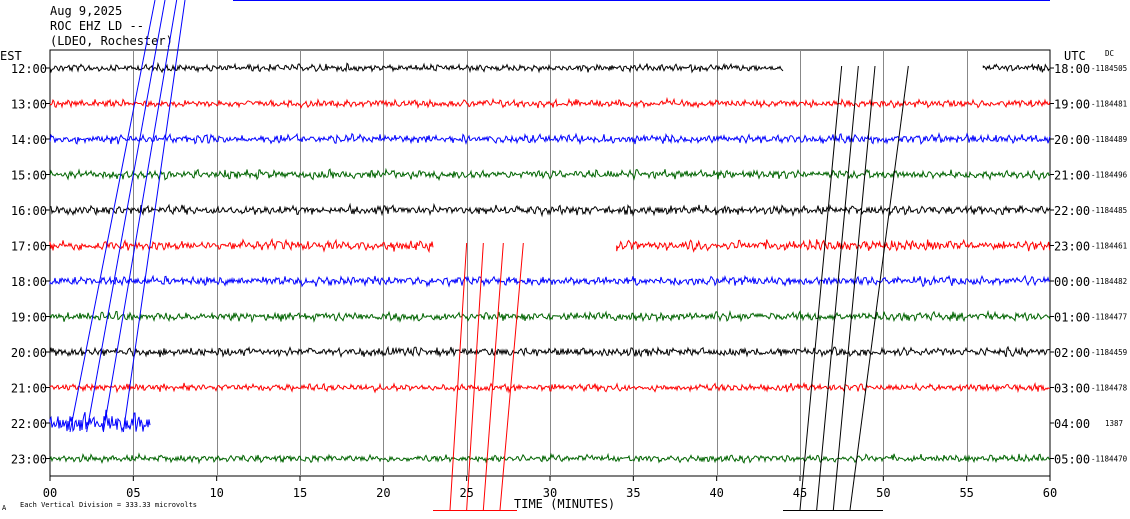  What do you see at coordinates (1072, 140) in the screenshot?
I see `utc-time-label: 20:00` at bounding box center [1072, 140].